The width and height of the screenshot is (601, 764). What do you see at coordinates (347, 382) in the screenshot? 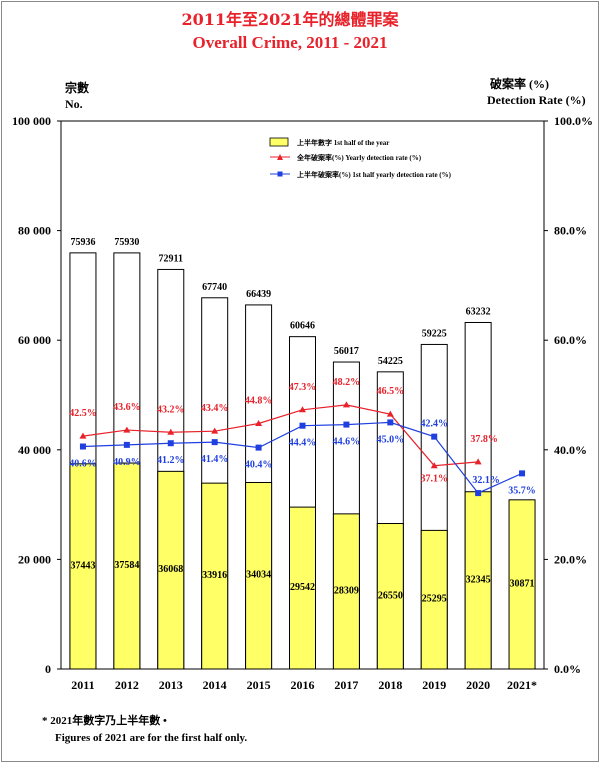
I see `label-yearly-detection-rate: 48.2%` at bounding box center [347, 382].